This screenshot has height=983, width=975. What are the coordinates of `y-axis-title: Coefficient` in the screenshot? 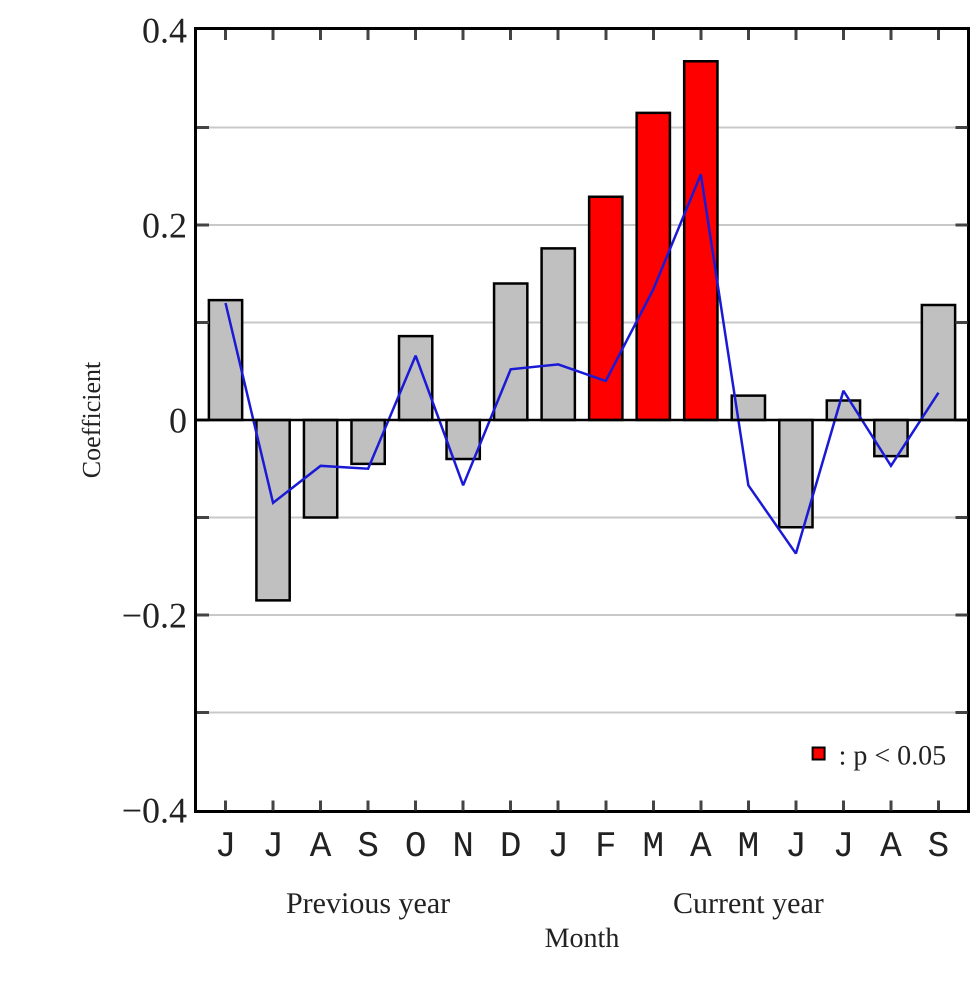 It's located at (91, 419).